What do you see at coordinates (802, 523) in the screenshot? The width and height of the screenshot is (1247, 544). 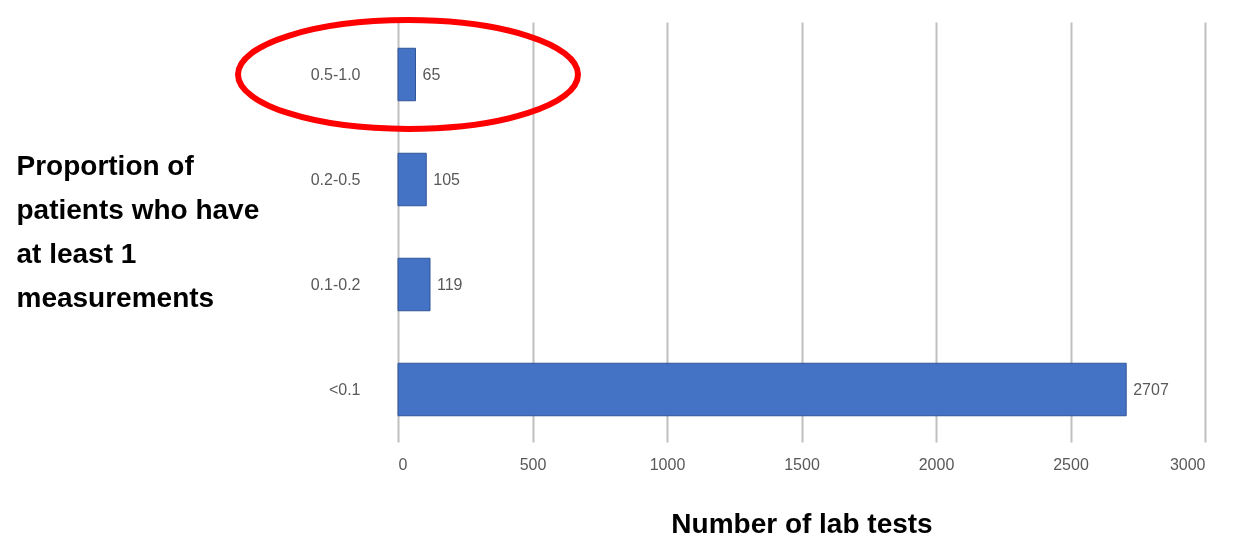 I see `x-axis-title: Number of lab tests` at bounding box center [802, 523].